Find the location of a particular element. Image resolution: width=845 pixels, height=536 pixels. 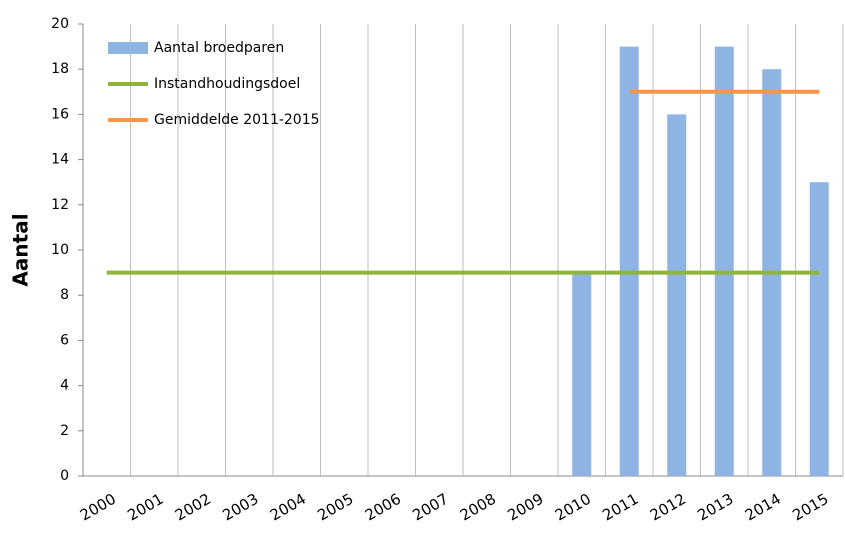

y-axis-label: Aantal is located at coordinates (21, 249).